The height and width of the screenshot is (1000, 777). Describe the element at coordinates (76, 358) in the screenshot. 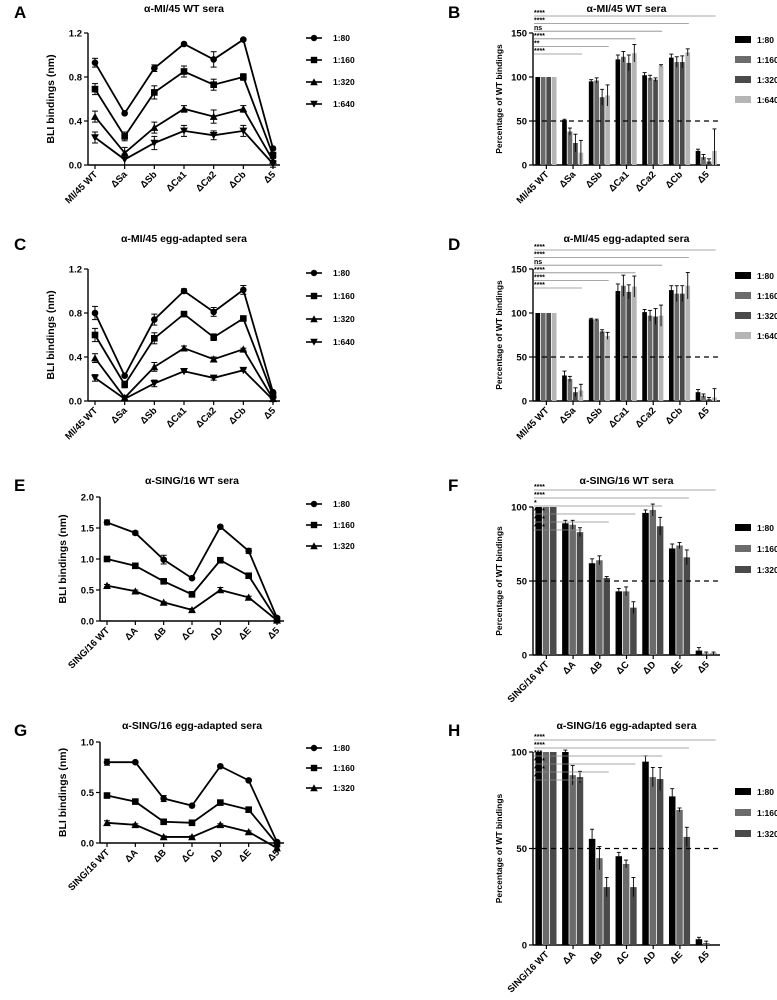

I see `y-tick-label: 0.4` at that location.